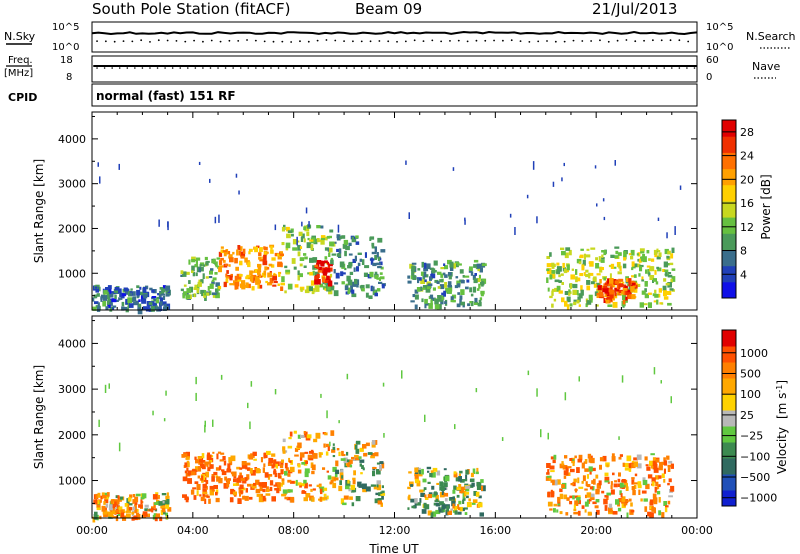  What do you see at coordinates (766, 206) in the screenshot?
I see `power-colorbar-label: Power [dB]` at bounding box center [766, 206].